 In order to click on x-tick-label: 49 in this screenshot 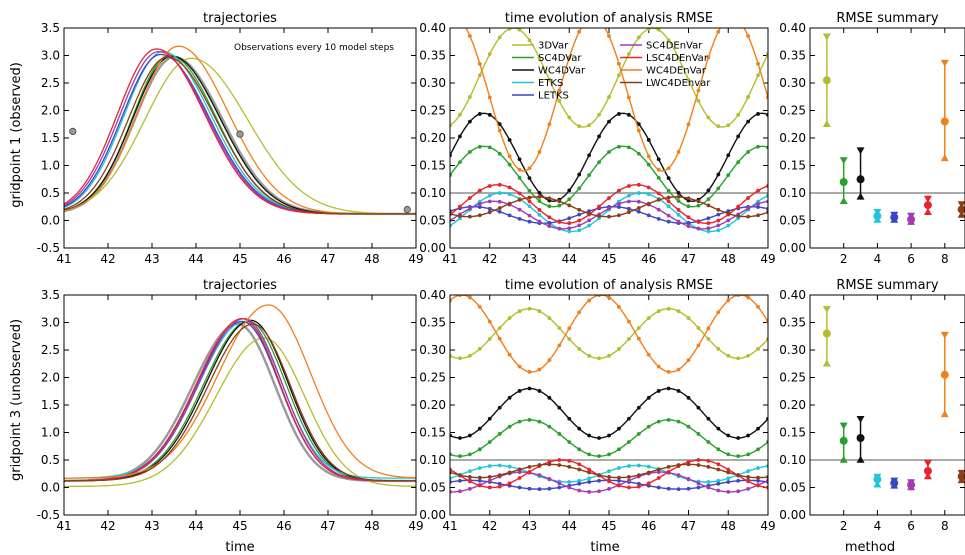, I will do `click(415, 526)`.